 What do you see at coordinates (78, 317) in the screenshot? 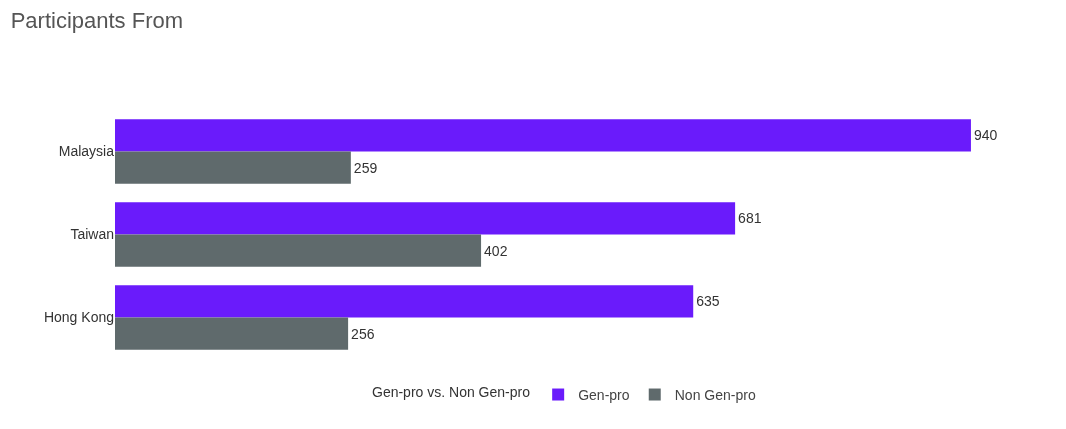
I see `y-tick-label: Hong Kong` at bounding box center [78, 317].